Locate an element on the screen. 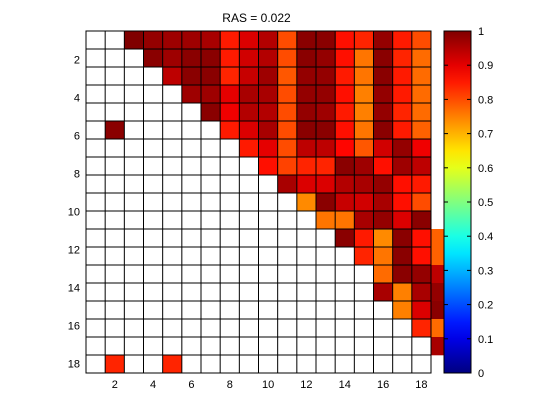  y-tick-label: 6 is located at coordinates (77, 137).